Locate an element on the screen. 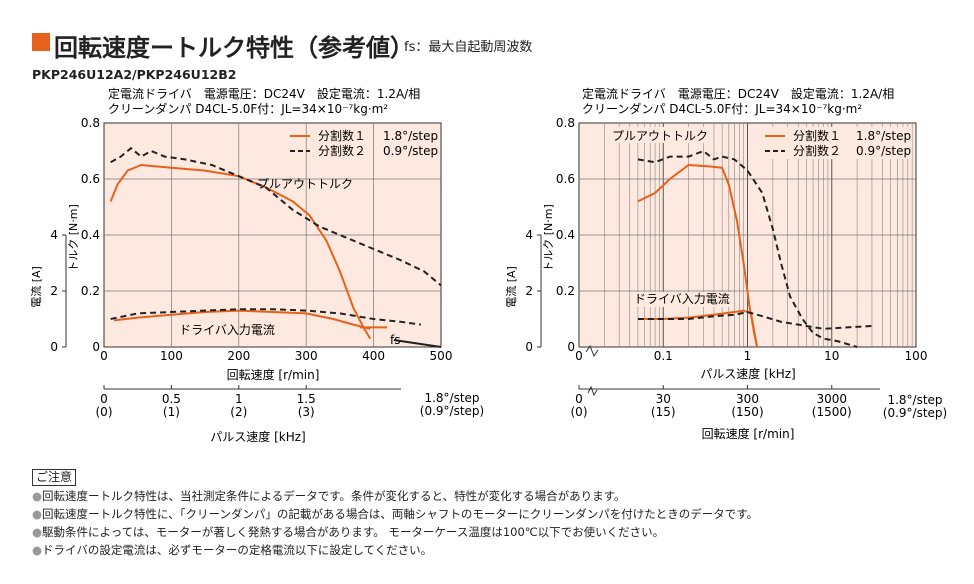 The height and width of the screenshot is (584, 974). x-tick-label: 500 is located at coordinates (441, 356).